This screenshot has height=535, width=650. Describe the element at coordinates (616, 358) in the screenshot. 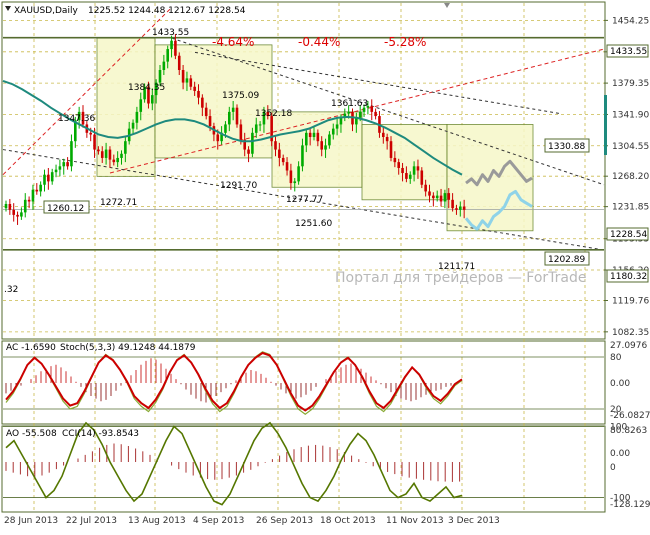

I see `ac-tick-label-1: 80` at that location.